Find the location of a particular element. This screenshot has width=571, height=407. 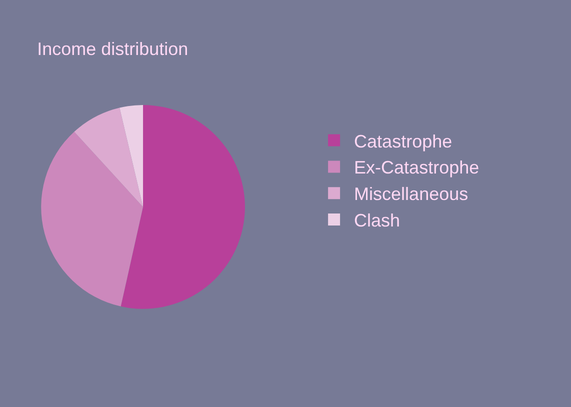

legend-label: Catastrophe is located at coordinates (403, 141).